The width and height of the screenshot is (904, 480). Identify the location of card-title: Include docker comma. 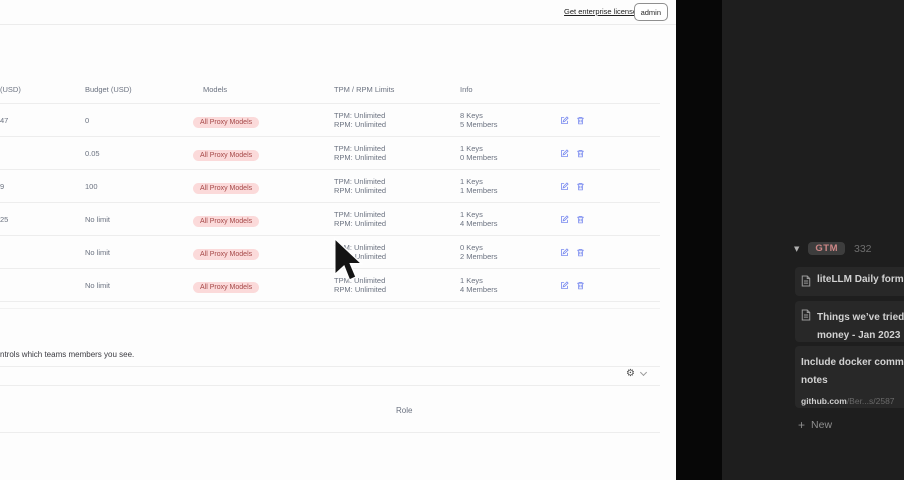
(852, 362).